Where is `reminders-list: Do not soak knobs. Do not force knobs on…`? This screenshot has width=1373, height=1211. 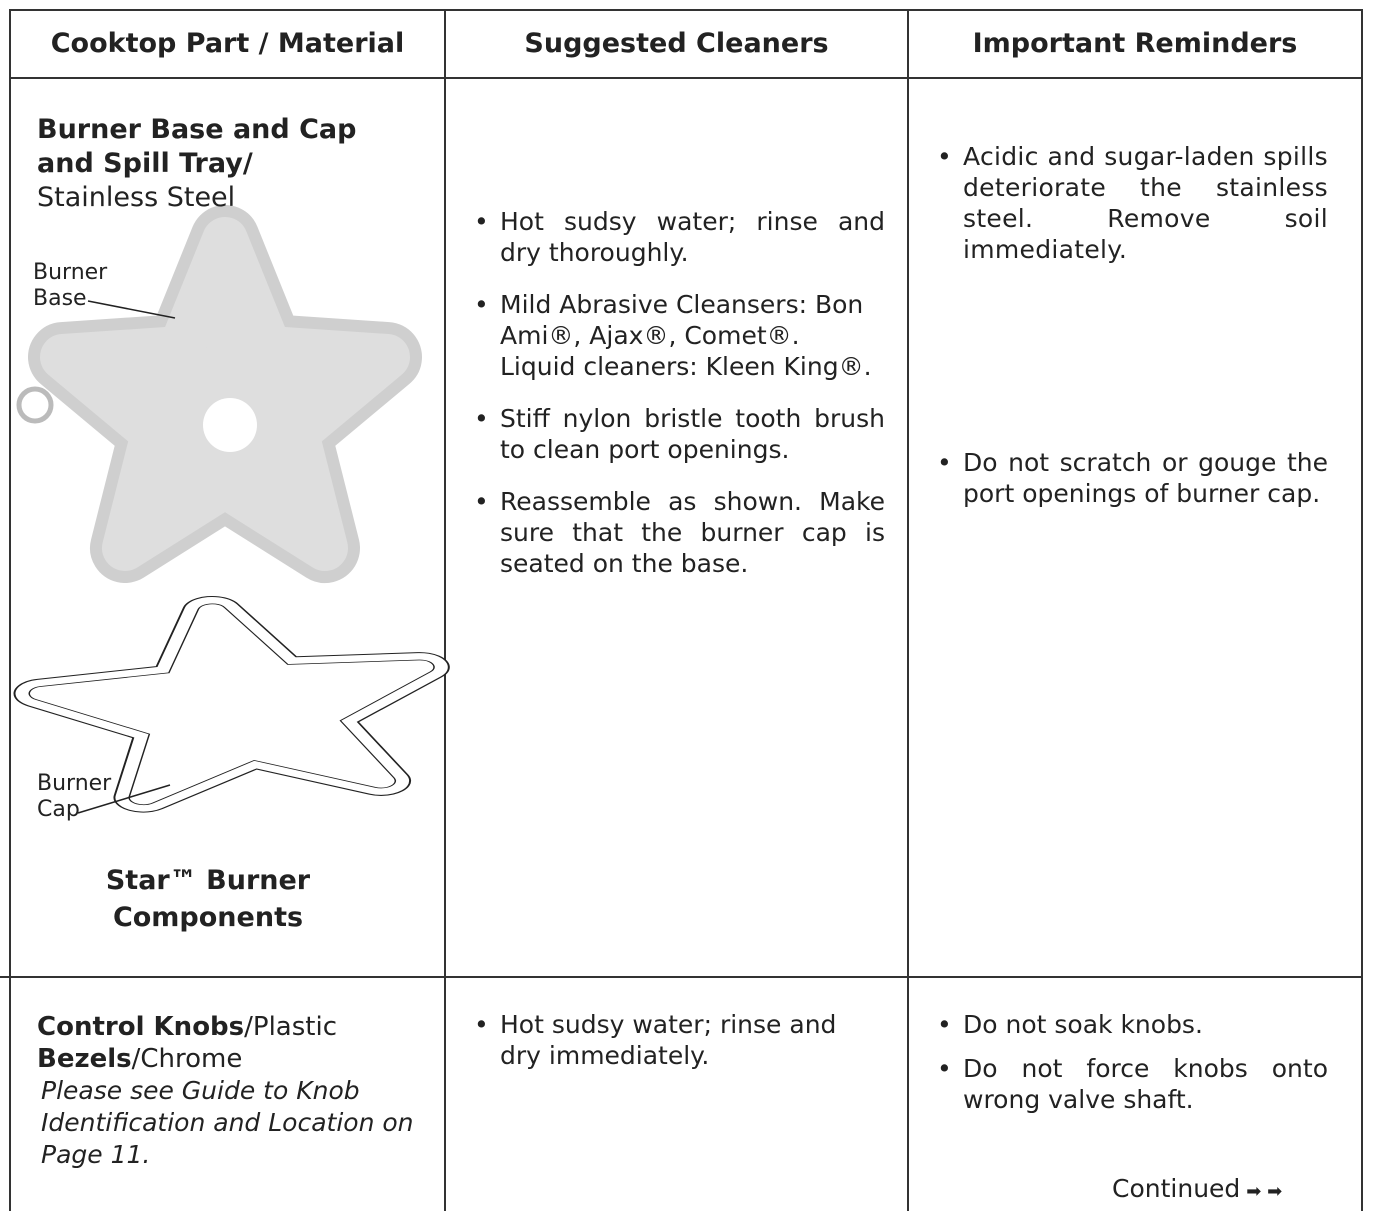 reminders-list: Do not soak knobs. Do not force knobs on… is located at coordinates (1130, 1062).